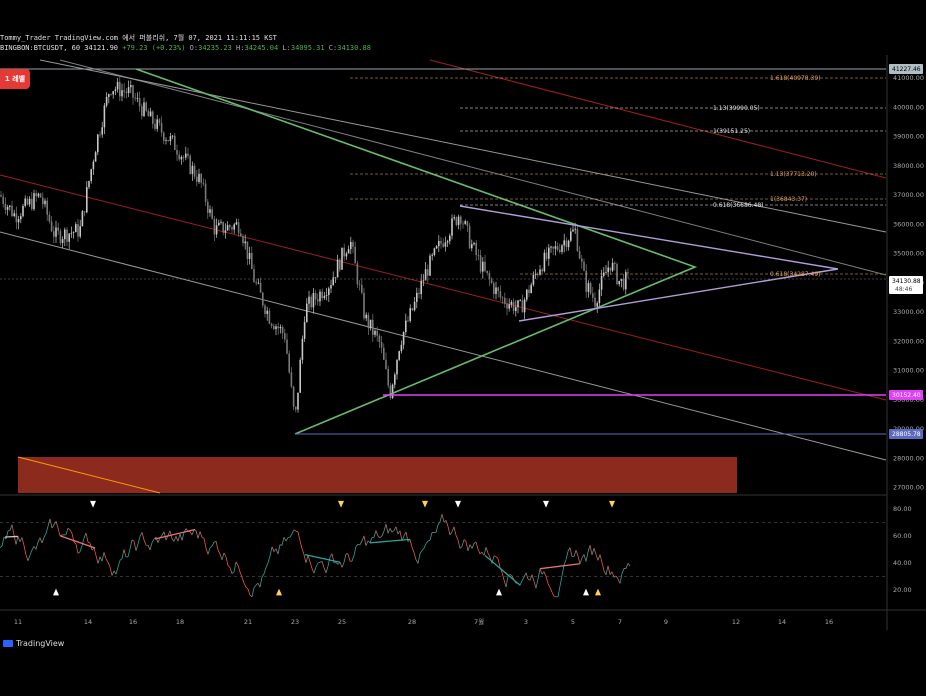 This screenshot has height=696, width=926. What do you see at coordinates (908, 312) in the screenshot?
I see `price-tick-label: 33000.00` at bounding box center [908, 312].